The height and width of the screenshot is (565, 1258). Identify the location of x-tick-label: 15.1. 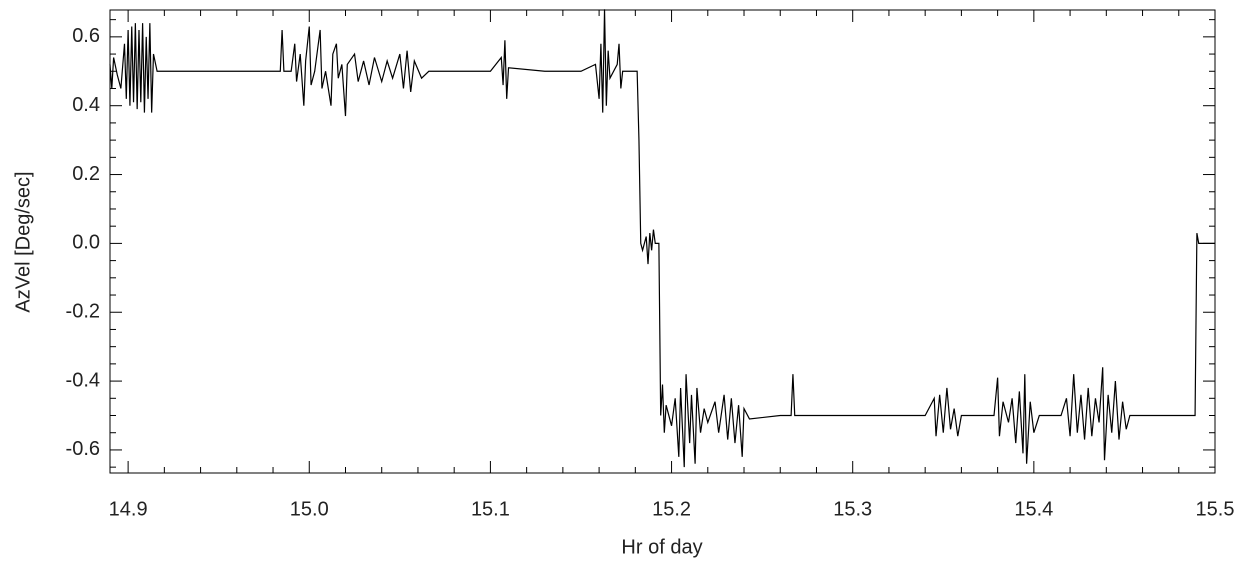
(490, 509).